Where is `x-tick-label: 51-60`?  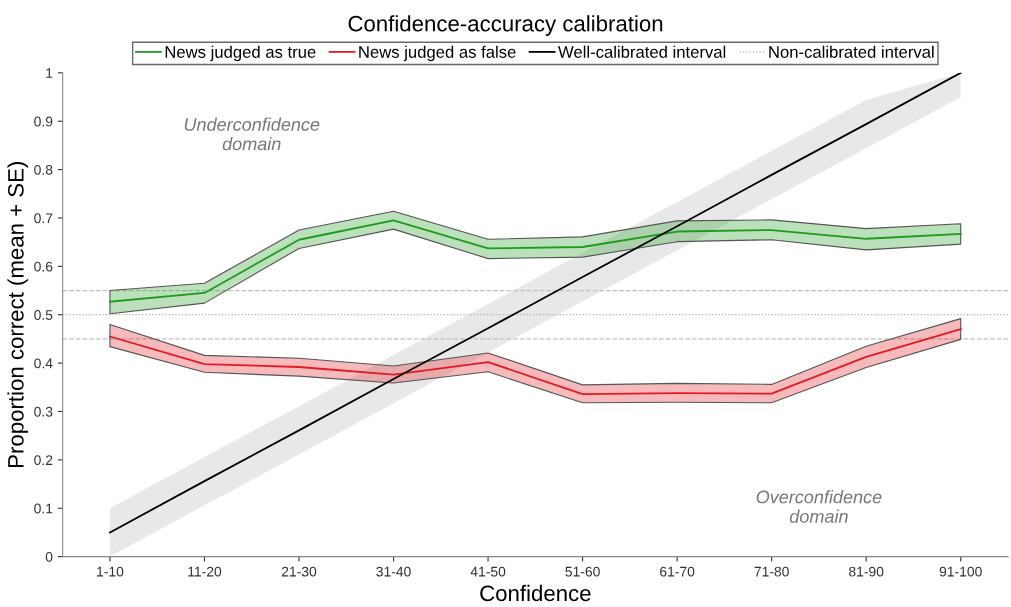
x-tick-label: 51-60 is located at coordinates (582, 571).